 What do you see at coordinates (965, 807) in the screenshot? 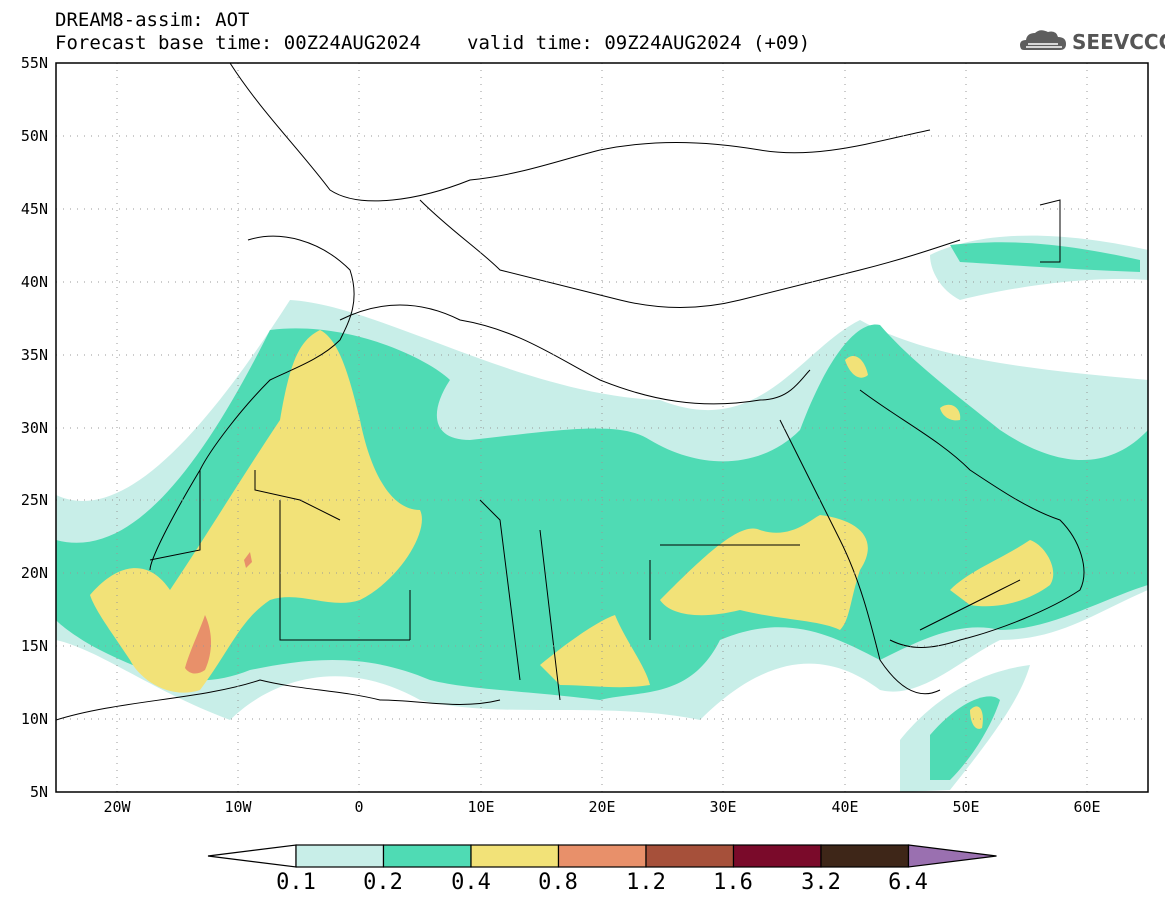
I see `lon-label: 50E` at bounding box center [965, 807].